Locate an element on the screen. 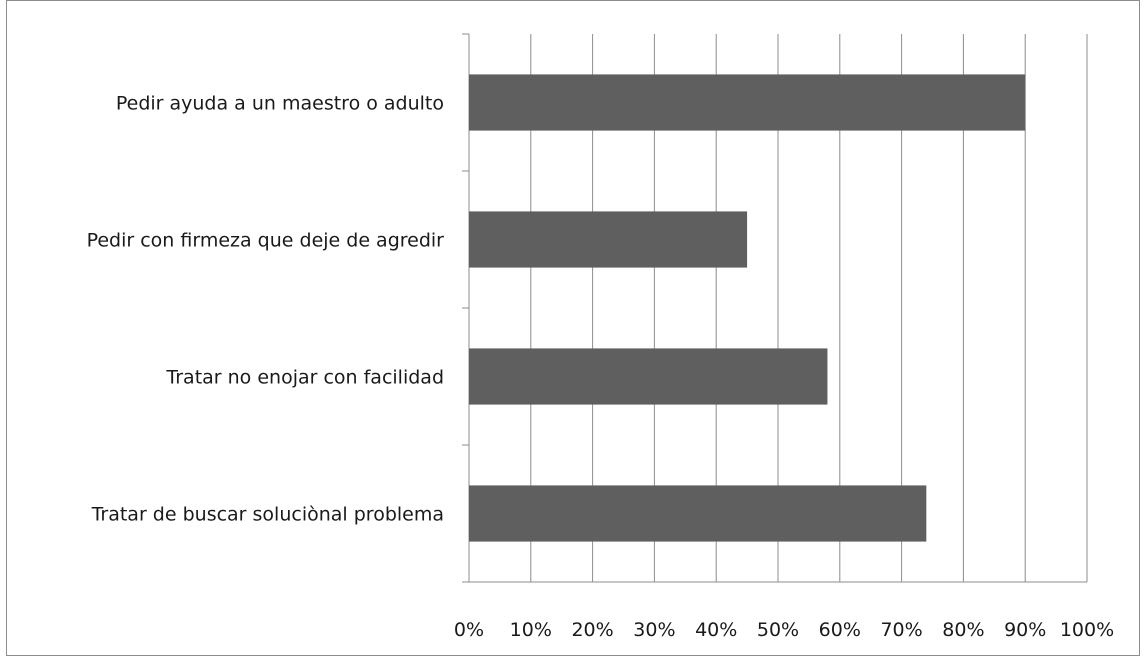 This screenshot has width=1148, height=663. x-tick-label: 0% is located at coordinates (469, 630).